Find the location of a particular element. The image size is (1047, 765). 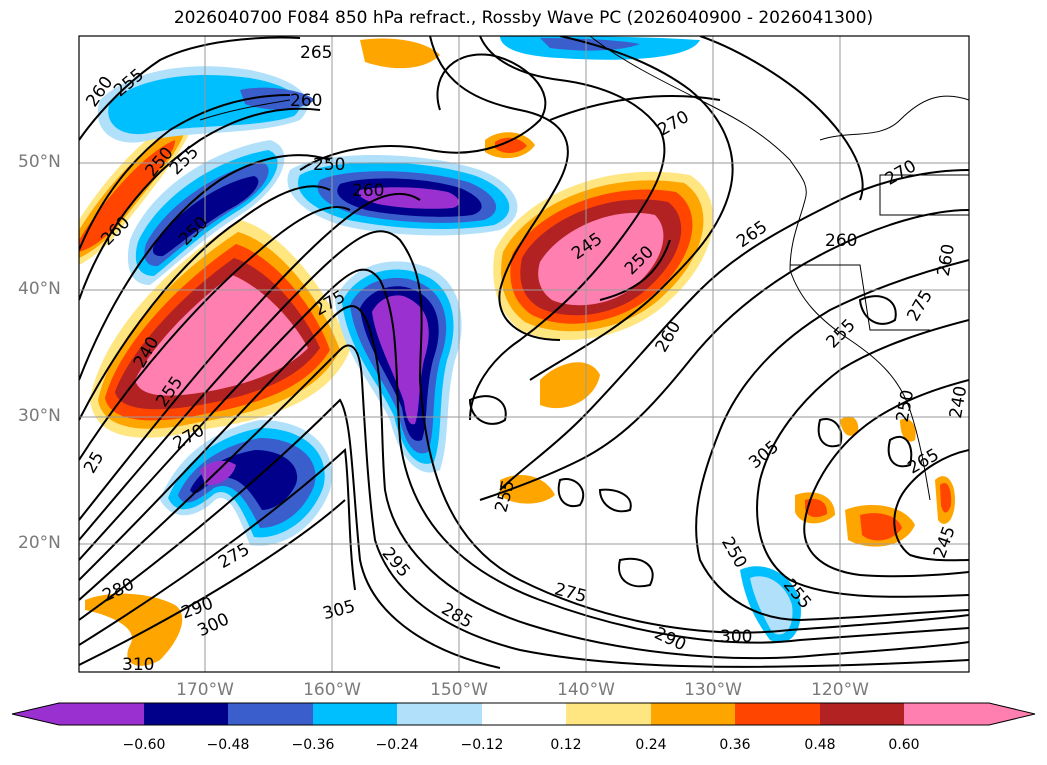

contour-label: 300 is located at coordinates (736, 637).